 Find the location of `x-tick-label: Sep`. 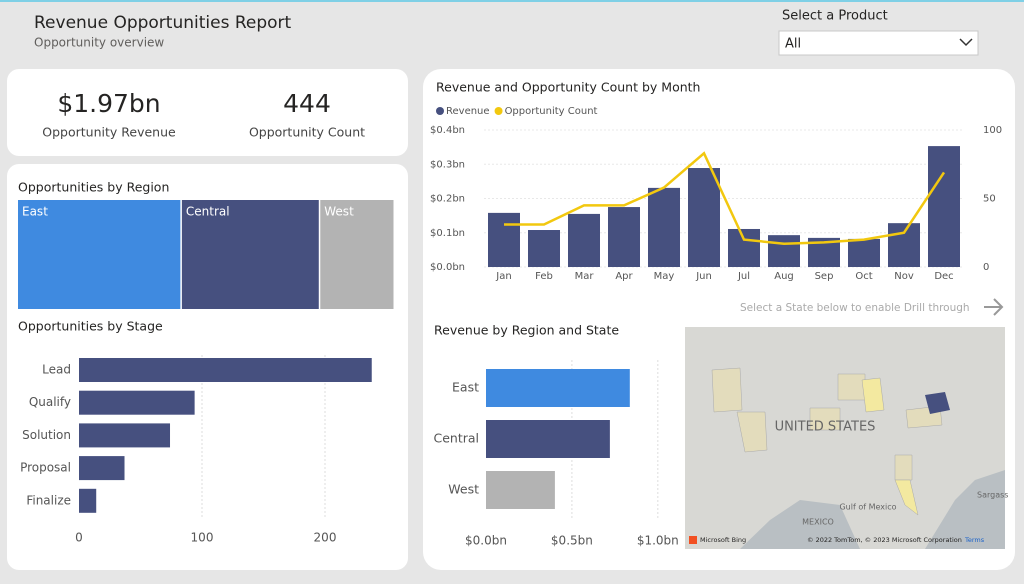

x-tick-label: Sep is located at coordinates (824, 276).